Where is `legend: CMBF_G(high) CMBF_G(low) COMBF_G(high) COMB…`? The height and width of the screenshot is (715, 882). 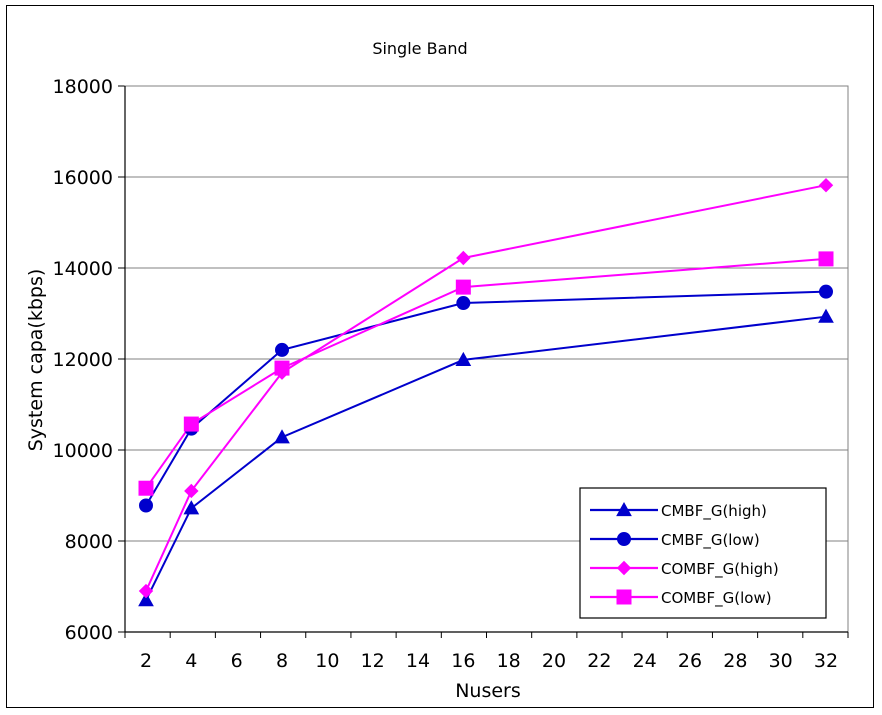
legend: CMBF_G(high) CMBF_G(low) COMBF_G(high) COMB… is located at coordinates (703, 553).